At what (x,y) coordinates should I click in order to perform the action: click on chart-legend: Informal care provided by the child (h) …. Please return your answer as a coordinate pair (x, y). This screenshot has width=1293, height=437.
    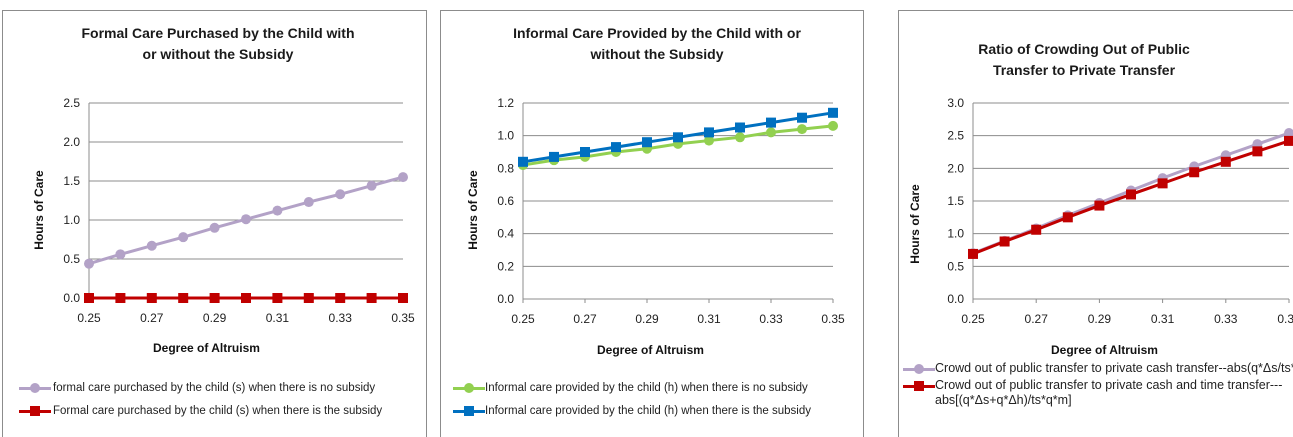
    Looking at the image, I should click on (658, 404).